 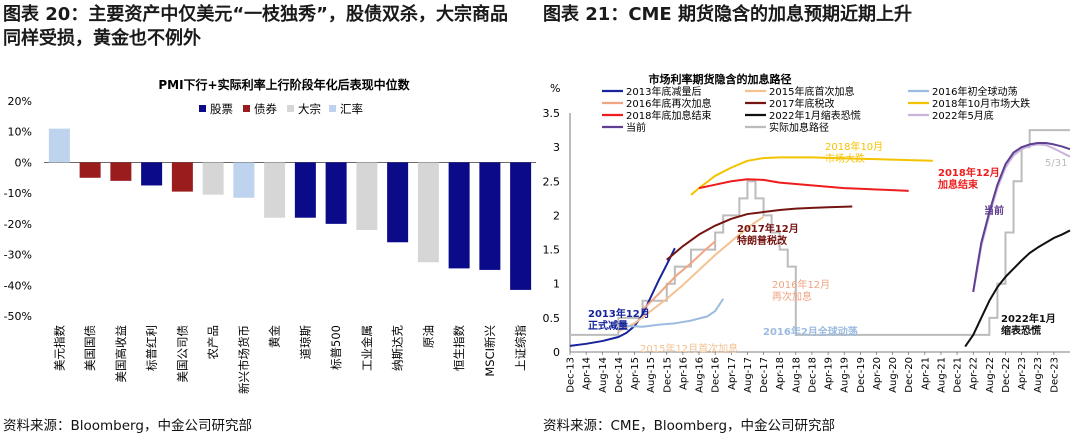 What do you see at coordinates (556, 215) in the screenshot?
I see `line-y-tick: 2` at bounding box center [556, 215].